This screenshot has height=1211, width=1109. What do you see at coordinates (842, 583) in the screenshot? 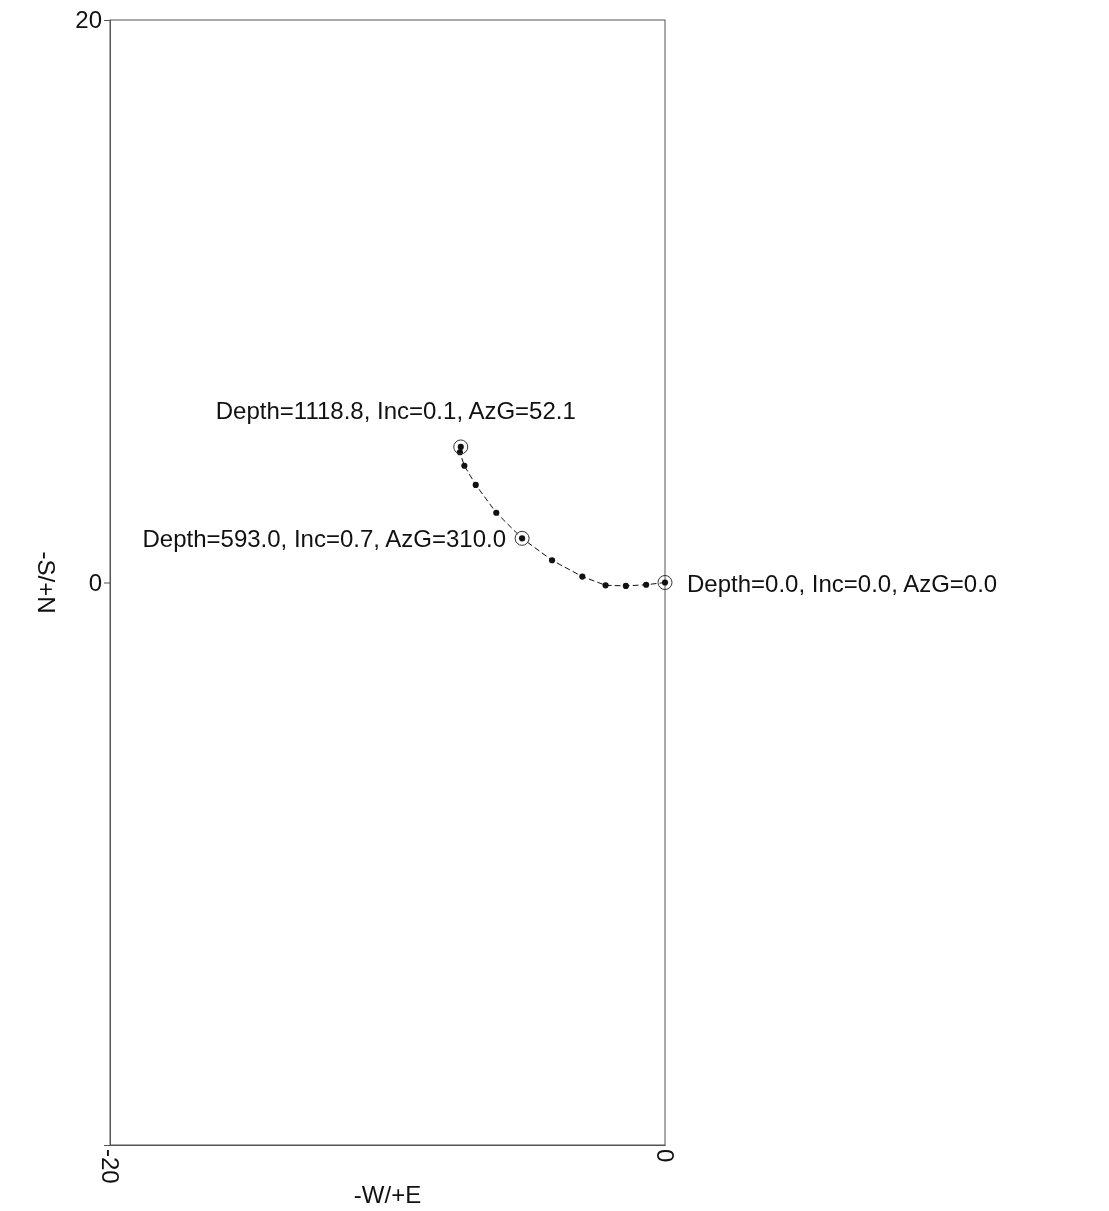
I see `annotation: Depth=0.0, Inc=0.0, AzG=0.0` at bounding box center [842, 583].